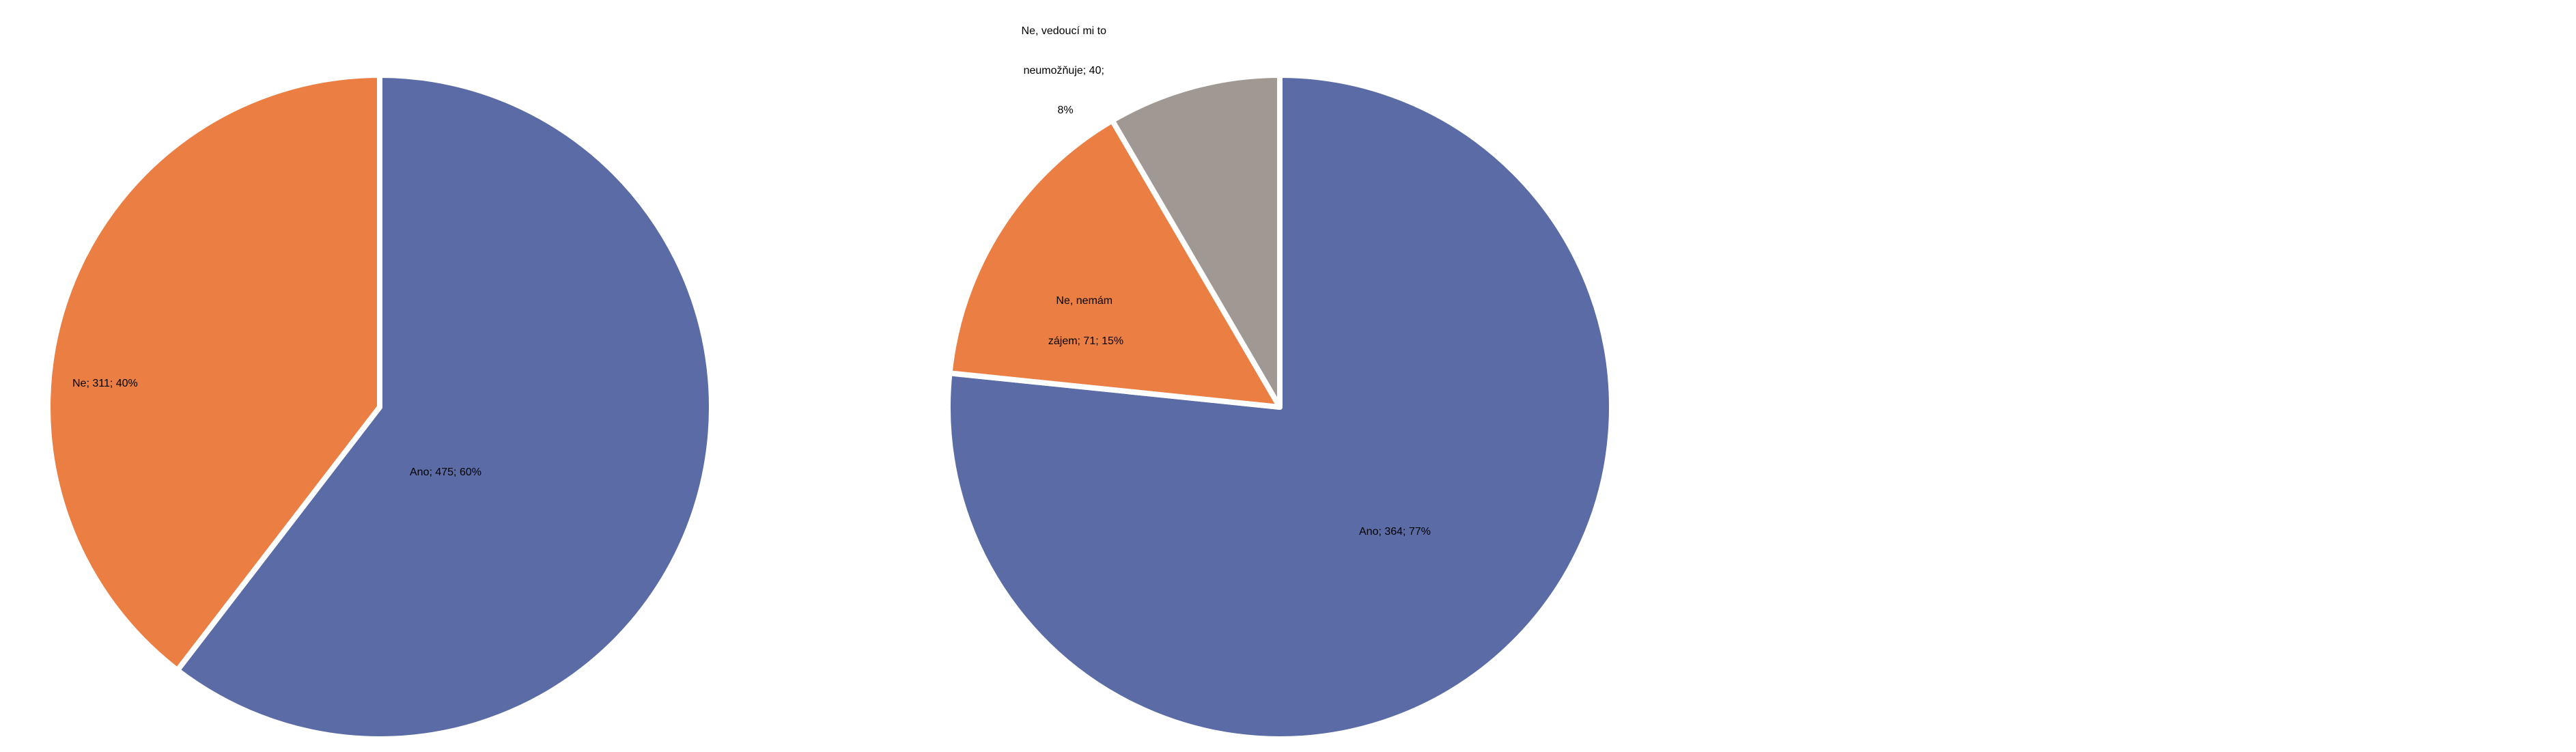 This screenshot has width=2576, height=752. I want to click on slice-label-line: zájem; 71; 15%, so click(1085, 341).